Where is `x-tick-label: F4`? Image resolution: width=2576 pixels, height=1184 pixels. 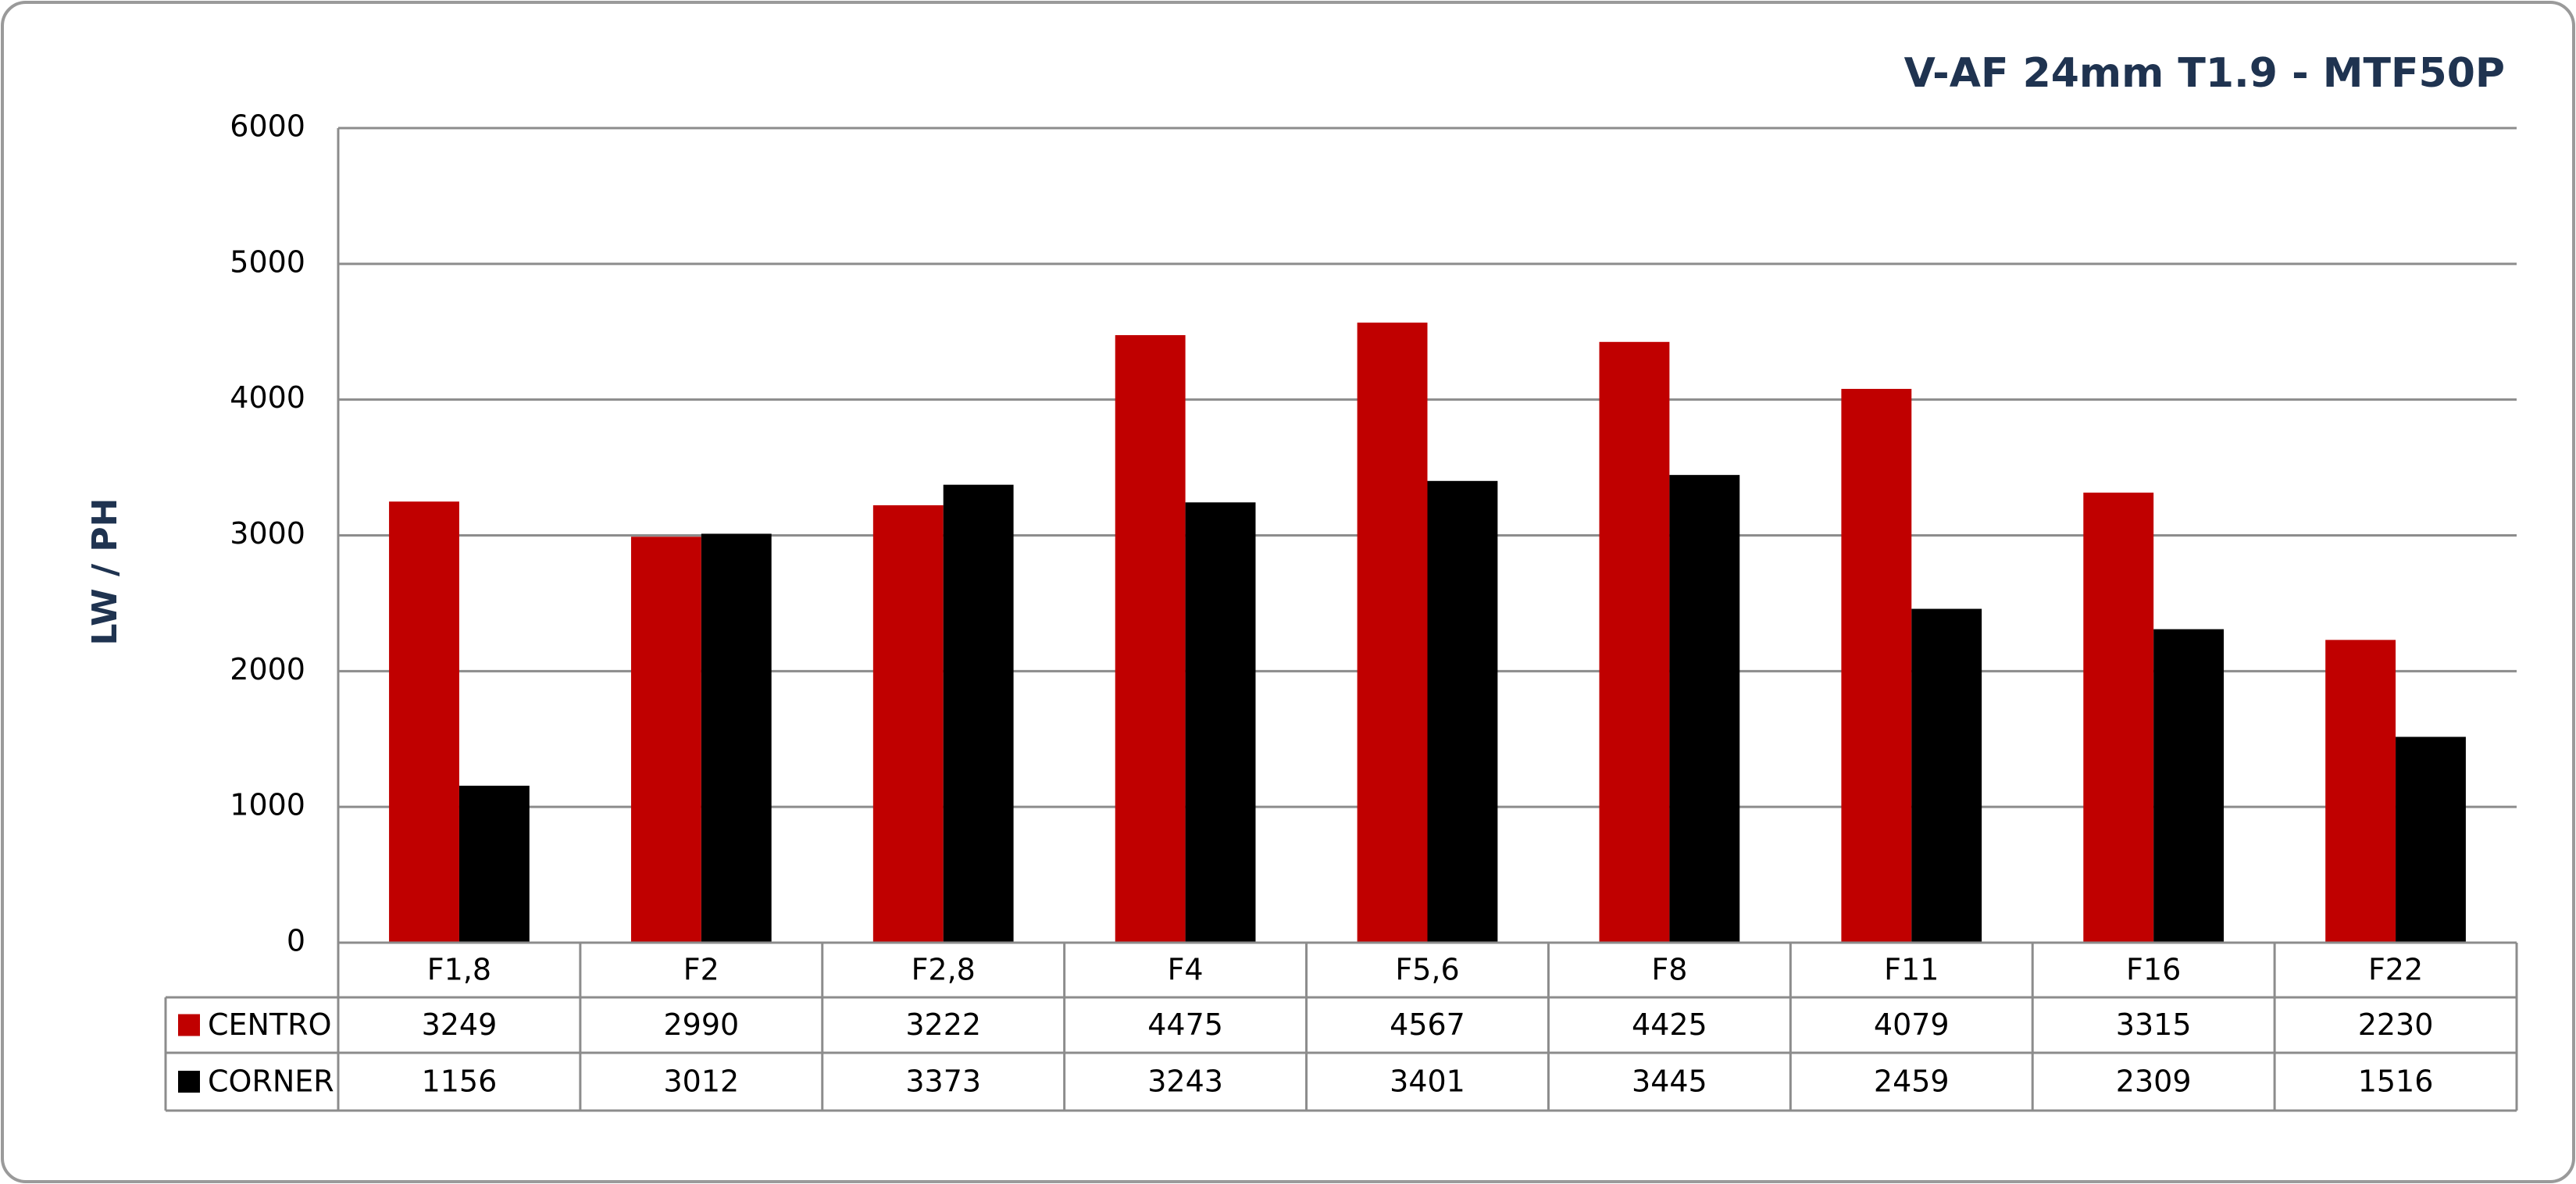 x-tick-label: F4 is located at coordinates (1186, 970).